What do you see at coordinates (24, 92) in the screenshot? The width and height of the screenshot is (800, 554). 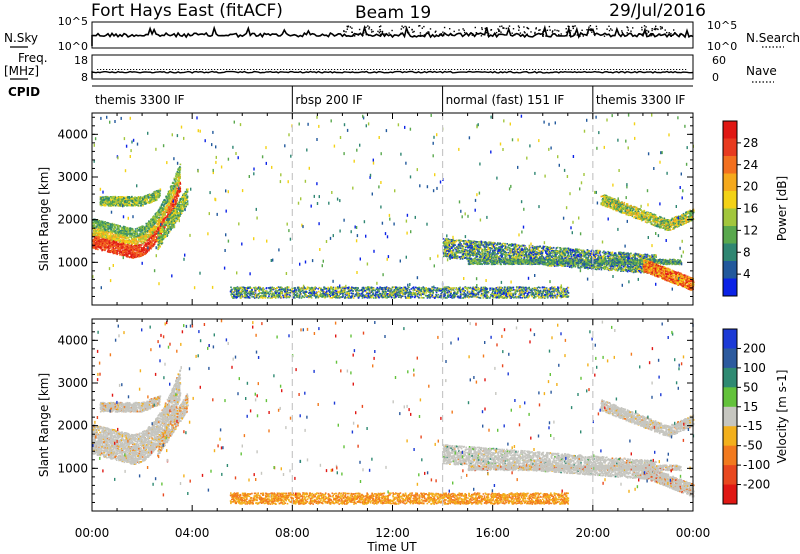 I see `cpid-label: CPID` at bounding box center [24, 92].